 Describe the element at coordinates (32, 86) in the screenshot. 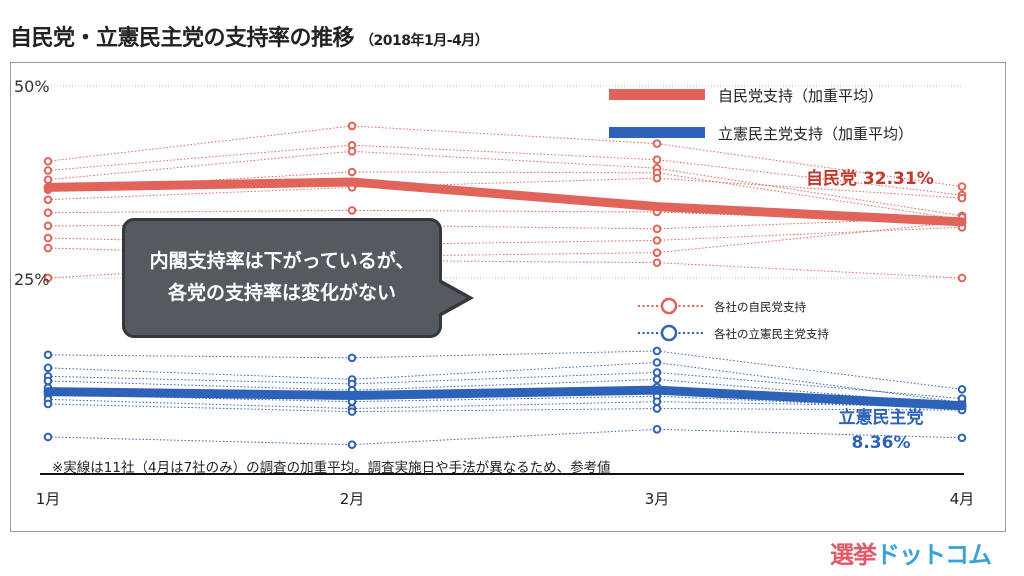

I see `y-tick-label-50: 50%` at that location.